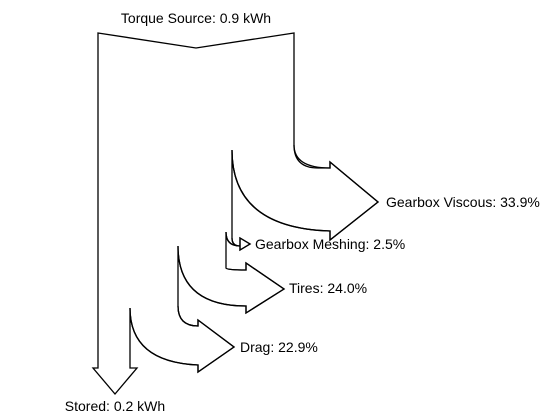  Describe the element at coordinates (279, 347) in the screenshot. I see `drag-label: Drag: 22.9%` at that location.